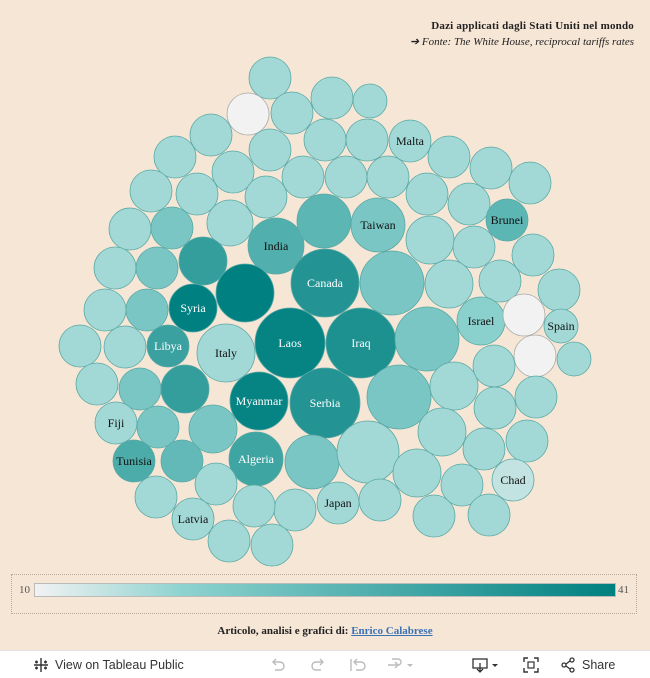  Describe the element at coordinates (531, 664) in the screenshot. I see `fullscreen-button` at that location.